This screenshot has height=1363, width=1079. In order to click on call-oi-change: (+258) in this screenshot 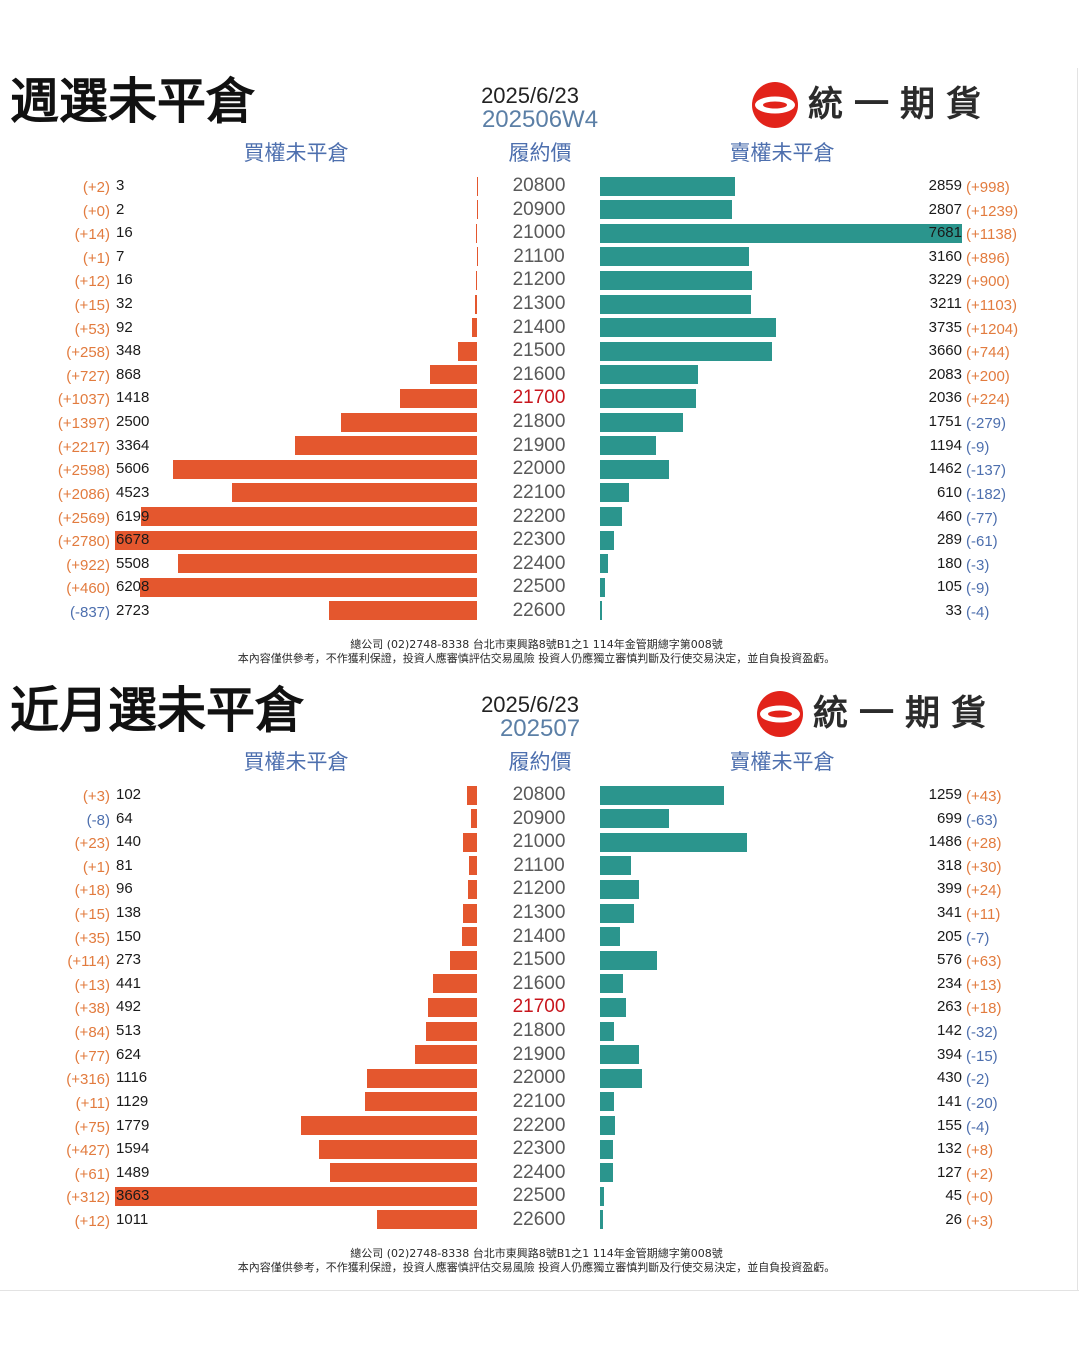, I will do `click(88, 353)`.